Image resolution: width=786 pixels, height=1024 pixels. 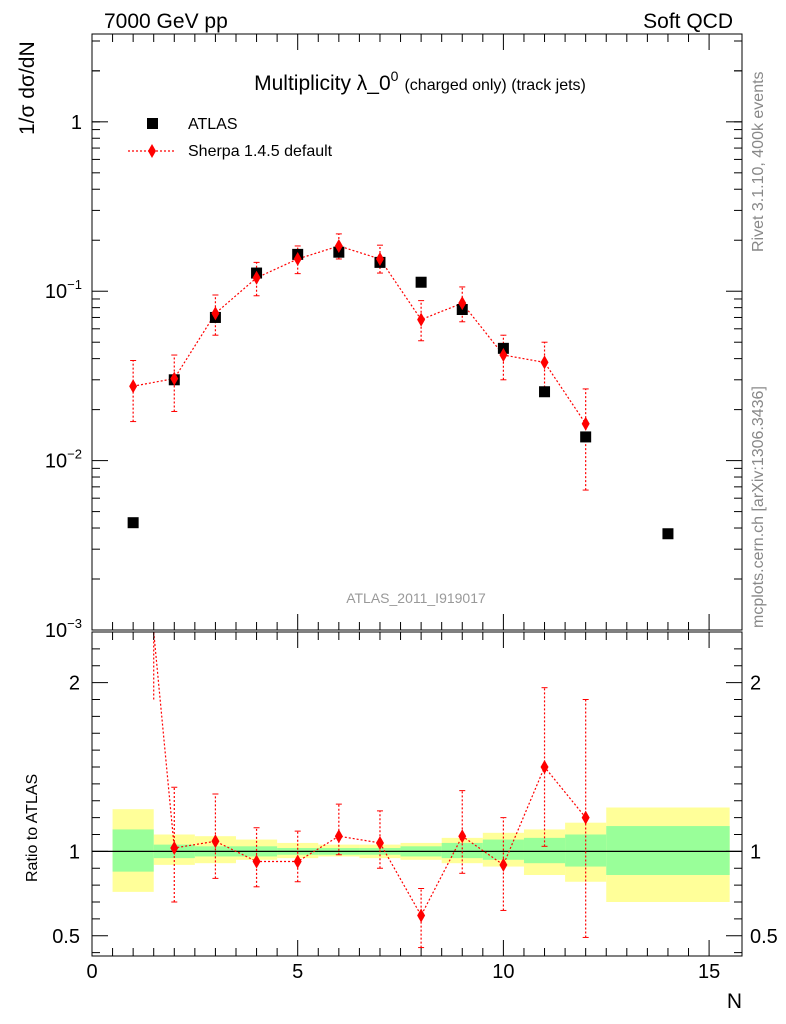 I want to click on x-axis-label: N, so click(x=734, y=1001).